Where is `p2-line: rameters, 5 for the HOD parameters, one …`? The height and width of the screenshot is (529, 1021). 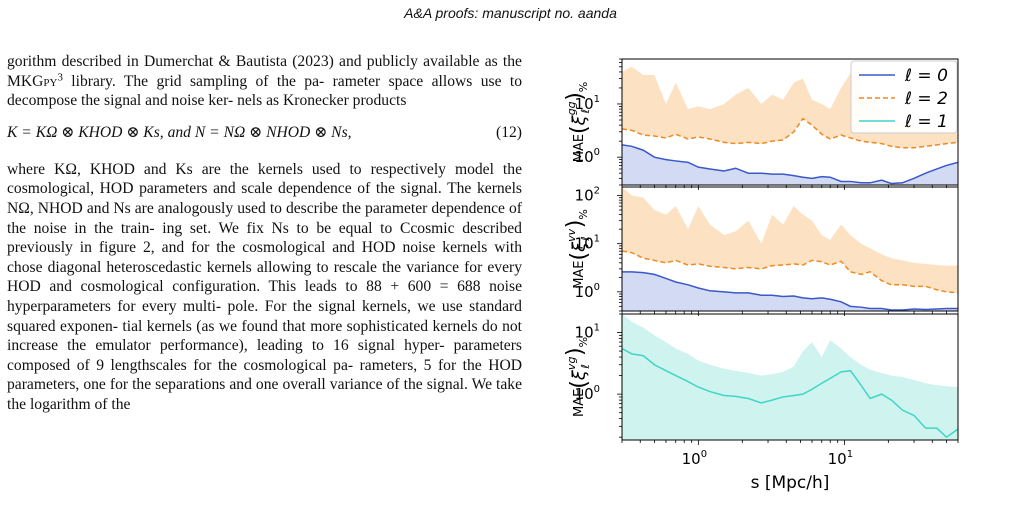 p2-line: rameters, 5 for the HOD parameters, one … is located at coordinates (264, 375).